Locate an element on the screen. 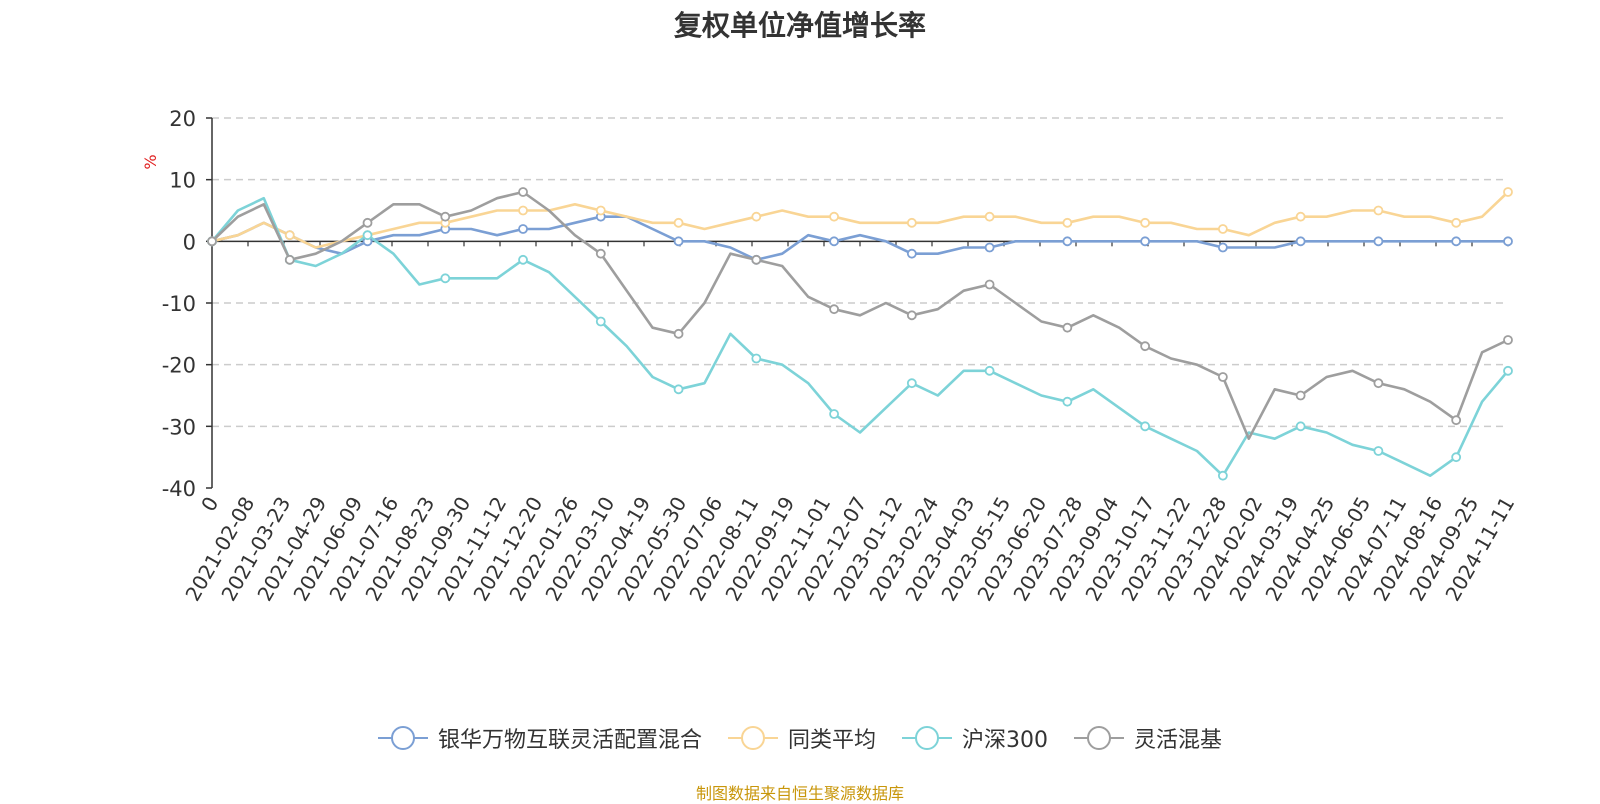  legend-label: 银华万物互联灵活配置混合 is located at coordinates (569, 740).